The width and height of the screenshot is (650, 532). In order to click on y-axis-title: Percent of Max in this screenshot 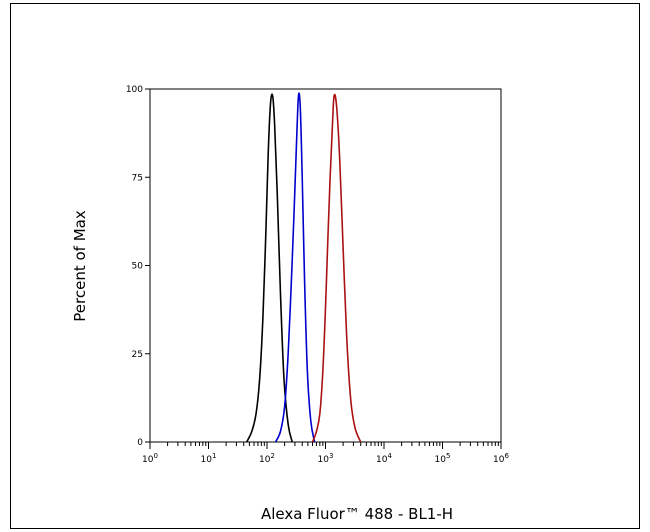, I will do `click(80, 266)`.